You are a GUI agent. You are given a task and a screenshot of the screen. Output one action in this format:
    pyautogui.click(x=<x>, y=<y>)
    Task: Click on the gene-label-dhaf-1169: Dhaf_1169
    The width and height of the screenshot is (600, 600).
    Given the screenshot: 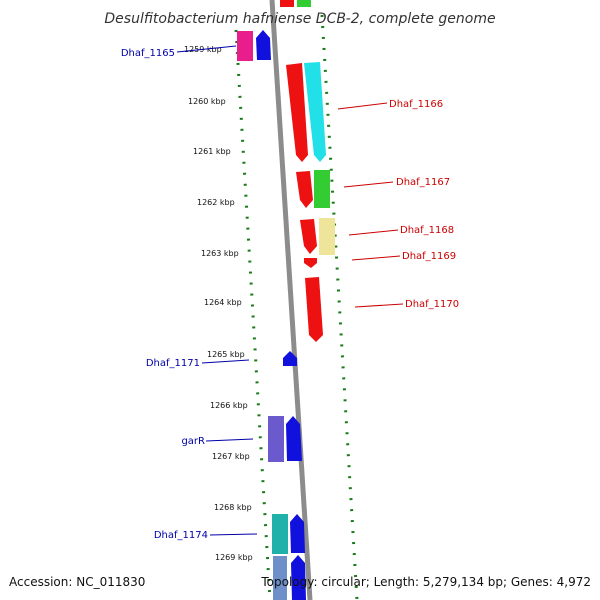 What is the action you would take?
    pyautogui.click(x=429, y=256)
    